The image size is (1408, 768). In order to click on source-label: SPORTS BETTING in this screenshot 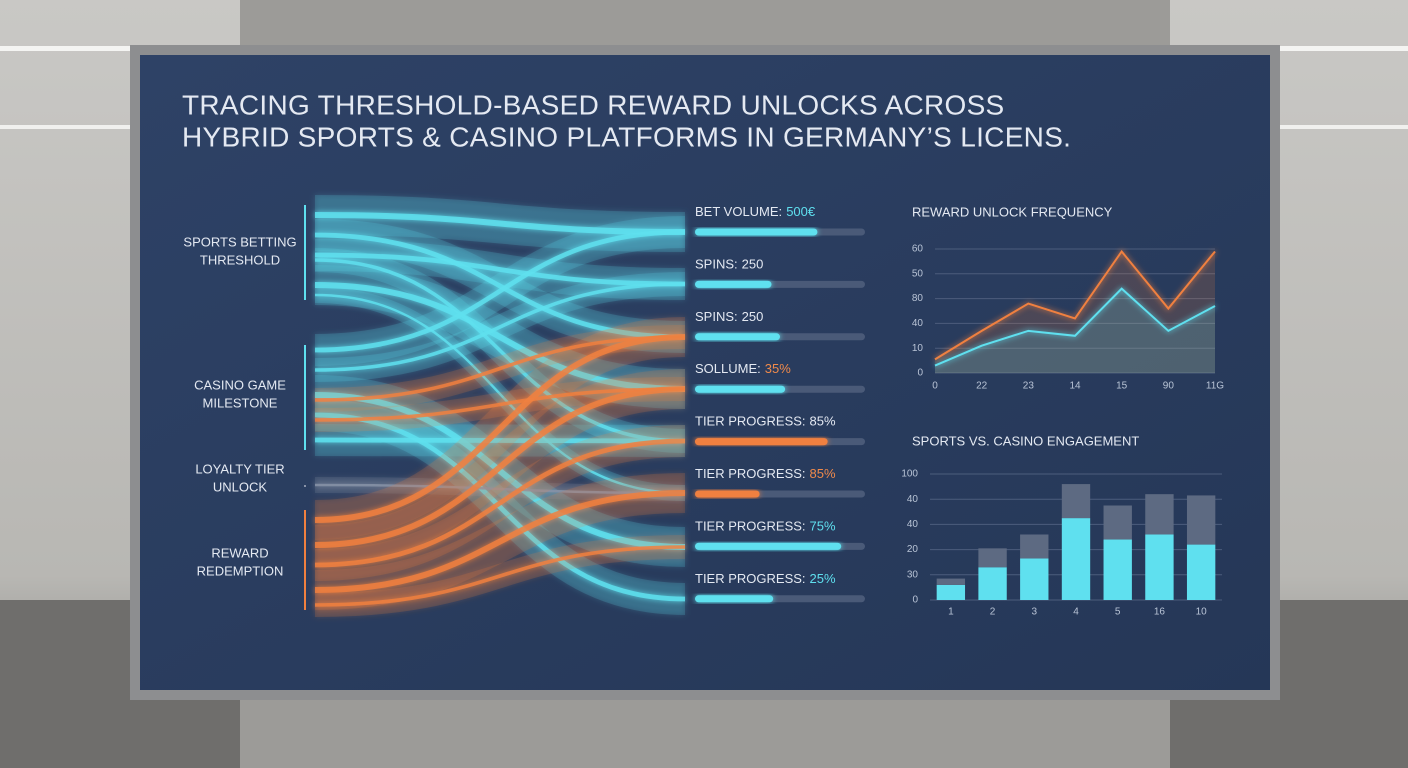, I will do `click(239, 241)`.